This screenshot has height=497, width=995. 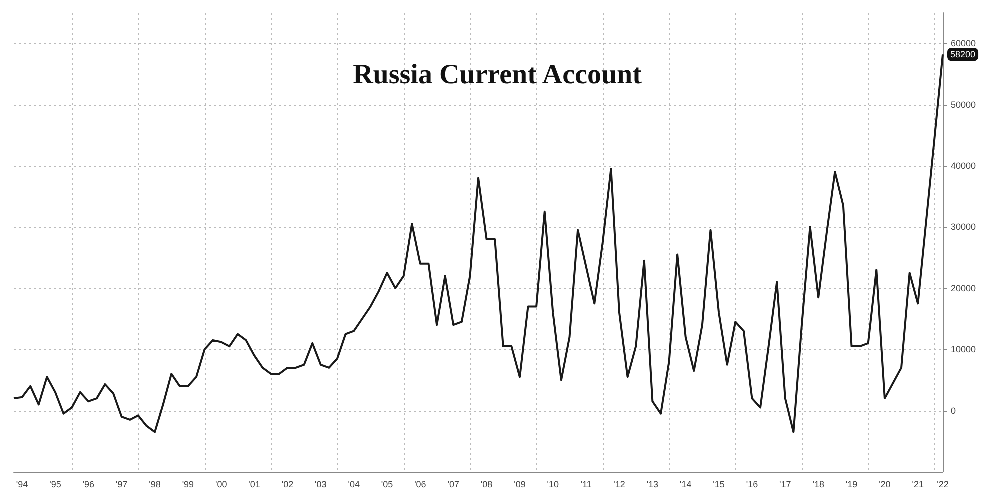 What do you see at coordinates (963, 55) in the screenshot?
I see `annotation: 58200` at bounding box center [963, 55].